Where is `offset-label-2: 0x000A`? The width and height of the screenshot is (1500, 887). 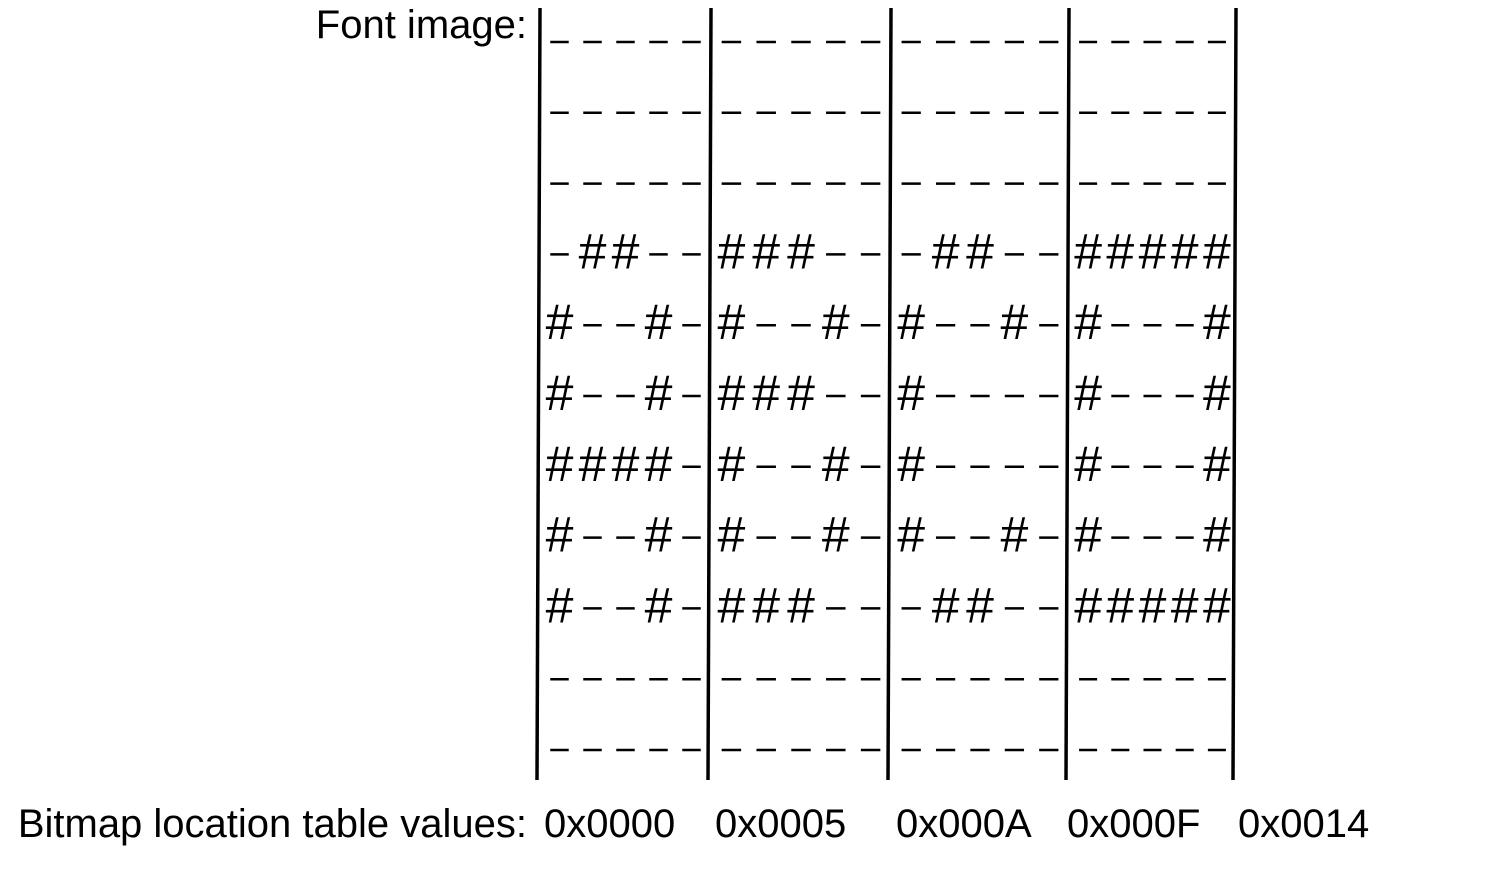 offset-label-2: 0x000A is located at coordinates (964, 824).